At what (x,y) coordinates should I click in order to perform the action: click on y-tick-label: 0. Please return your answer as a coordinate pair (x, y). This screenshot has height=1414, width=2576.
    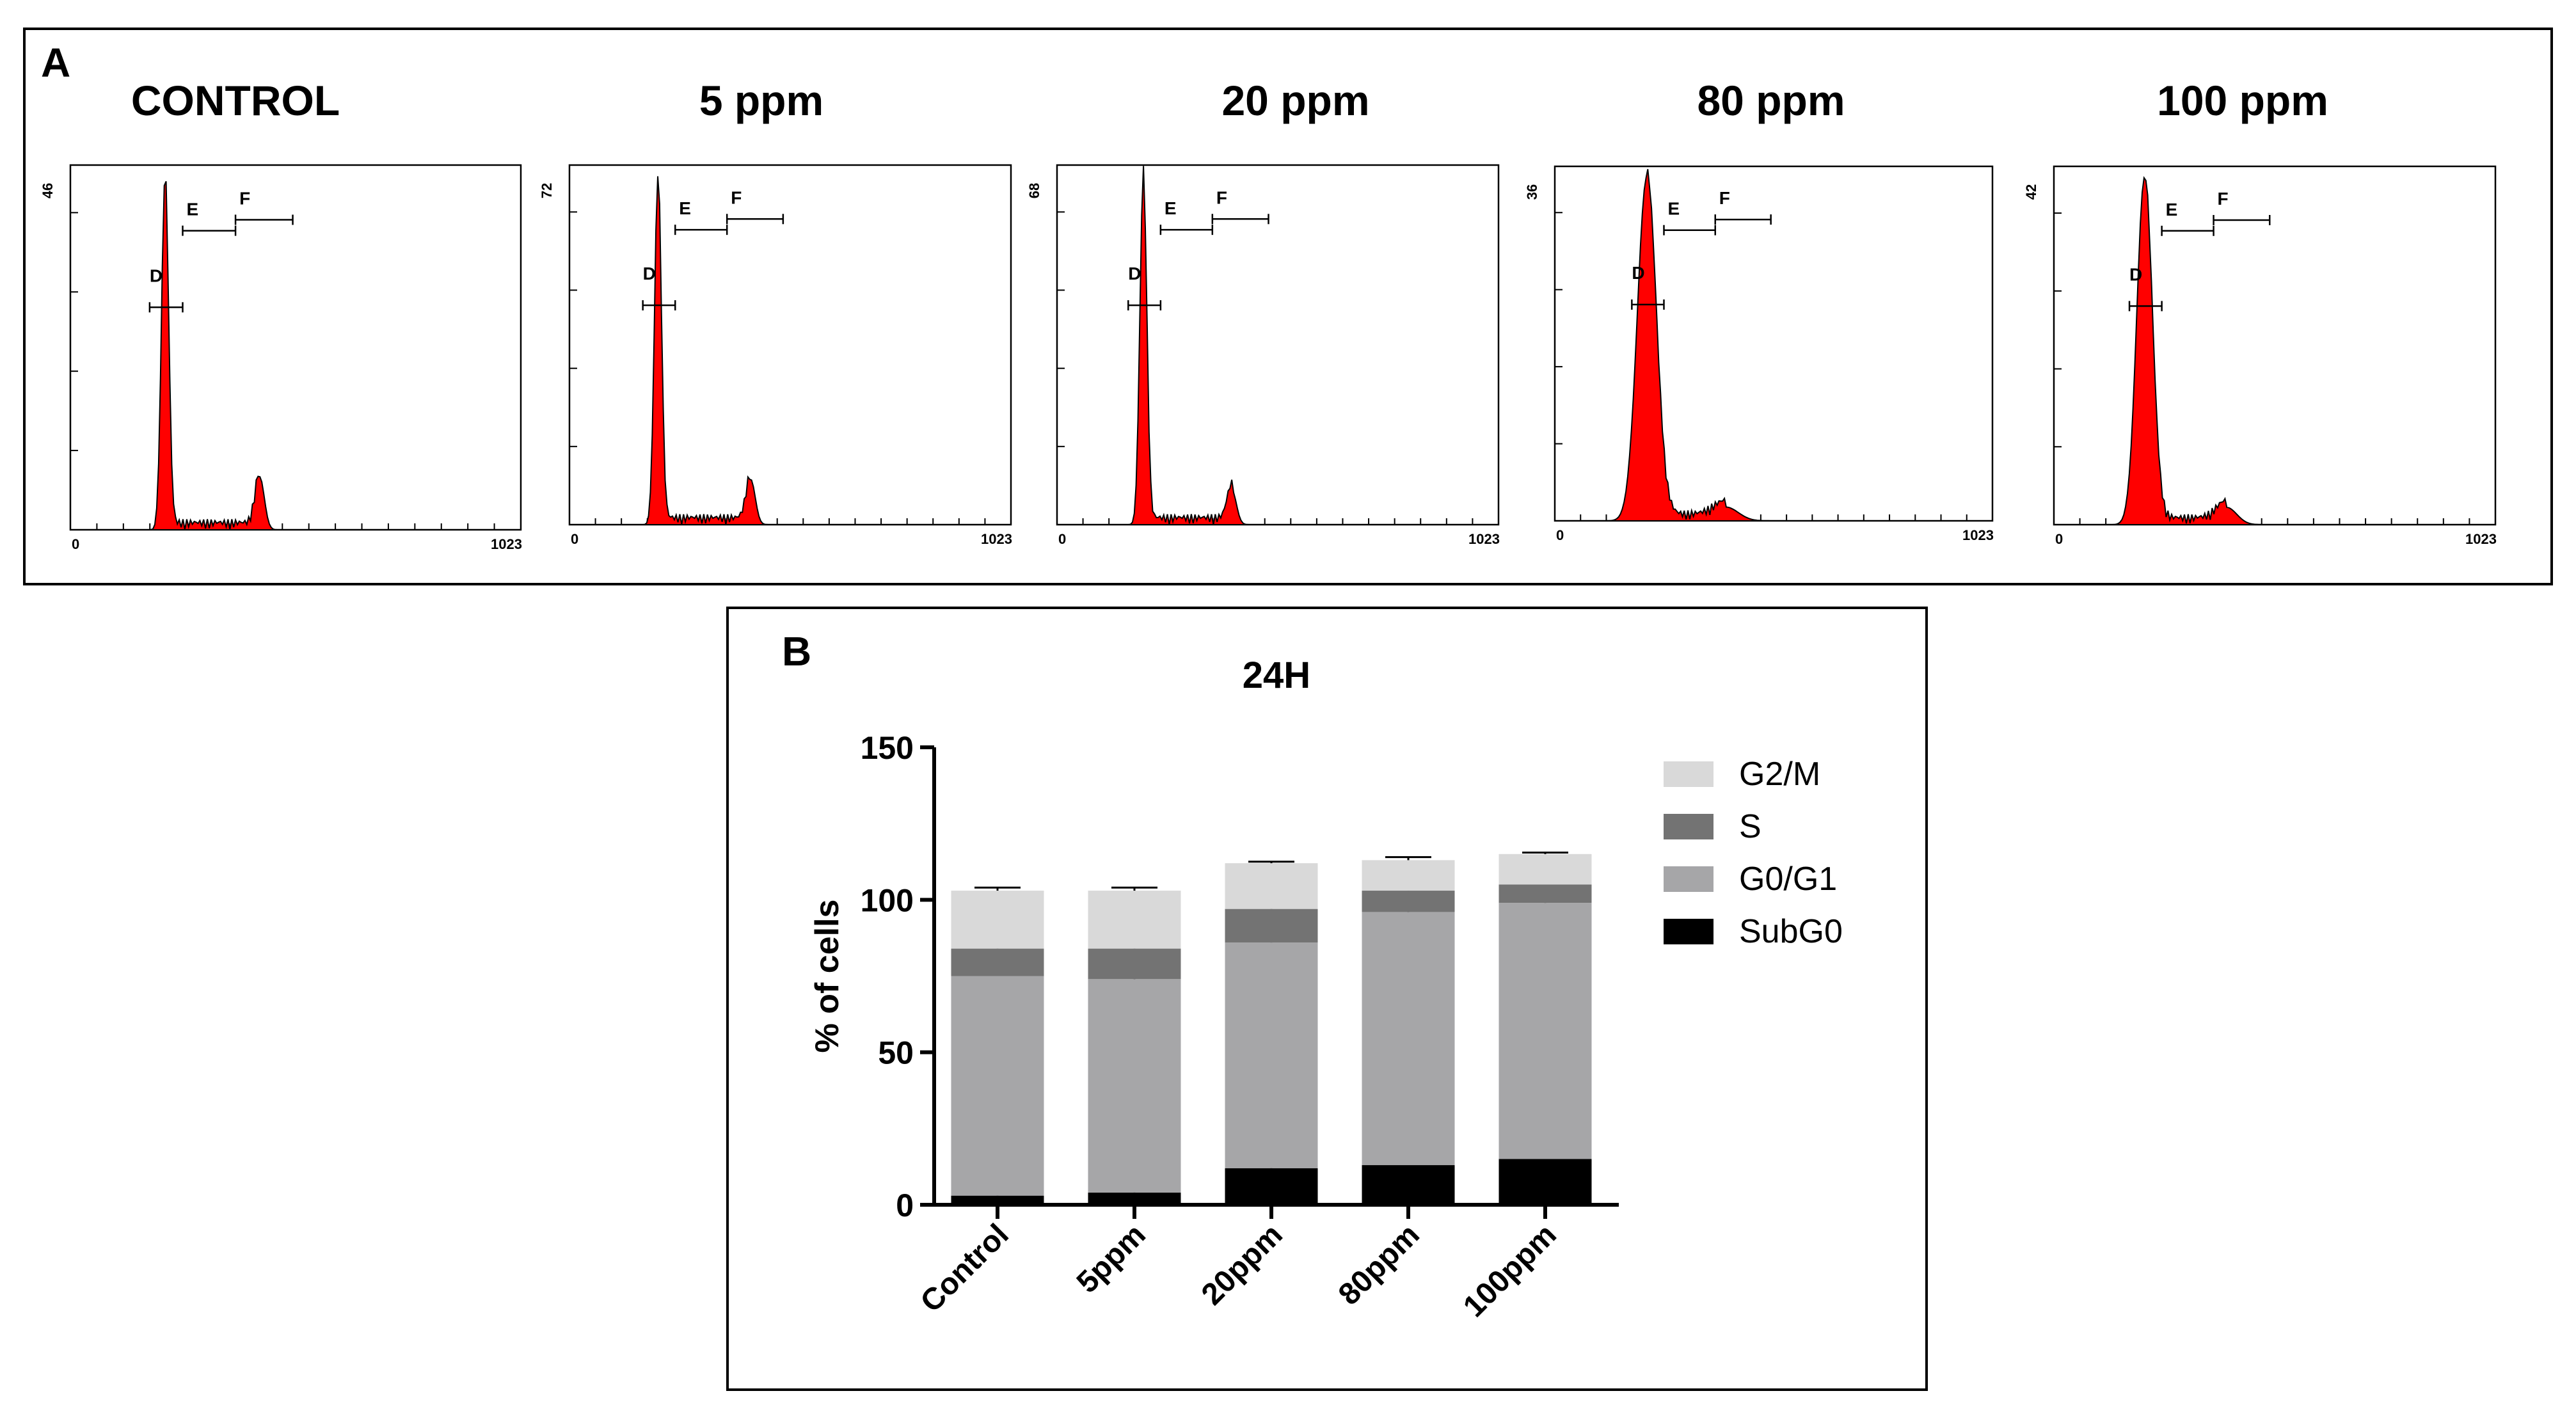
    Looking at the image, I should click on (905, 1205).